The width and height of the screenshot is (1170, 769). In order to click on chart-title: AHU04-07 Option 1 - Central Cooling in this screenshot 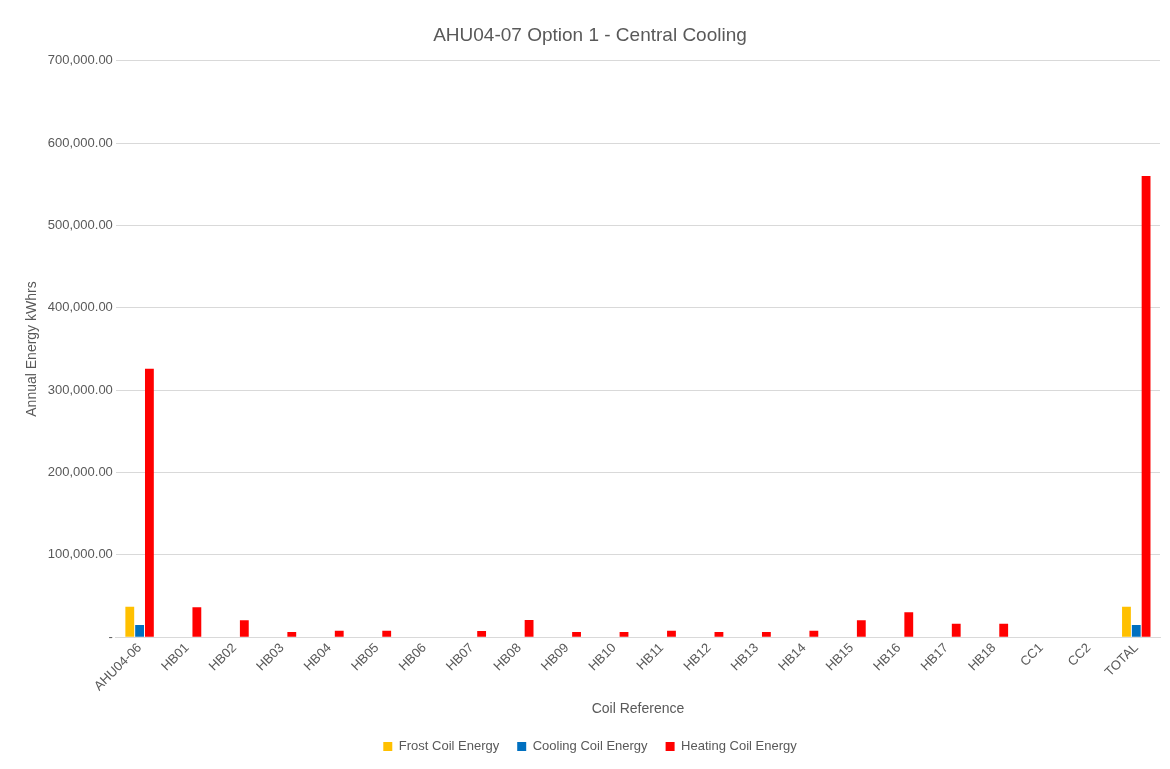, I will do `click(590, 34)`.